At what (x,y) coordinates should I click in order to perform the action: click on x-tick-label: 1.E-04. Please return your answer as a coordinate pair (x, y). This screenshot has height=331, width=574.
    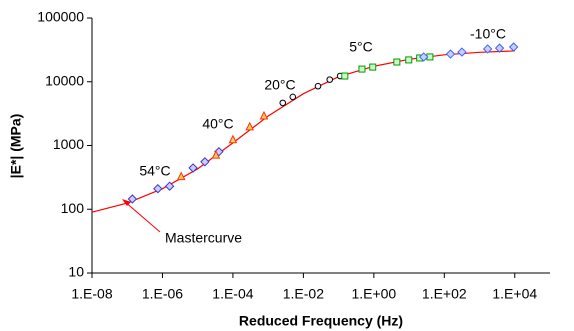
    Looking at the image, I should click on (232, 294).